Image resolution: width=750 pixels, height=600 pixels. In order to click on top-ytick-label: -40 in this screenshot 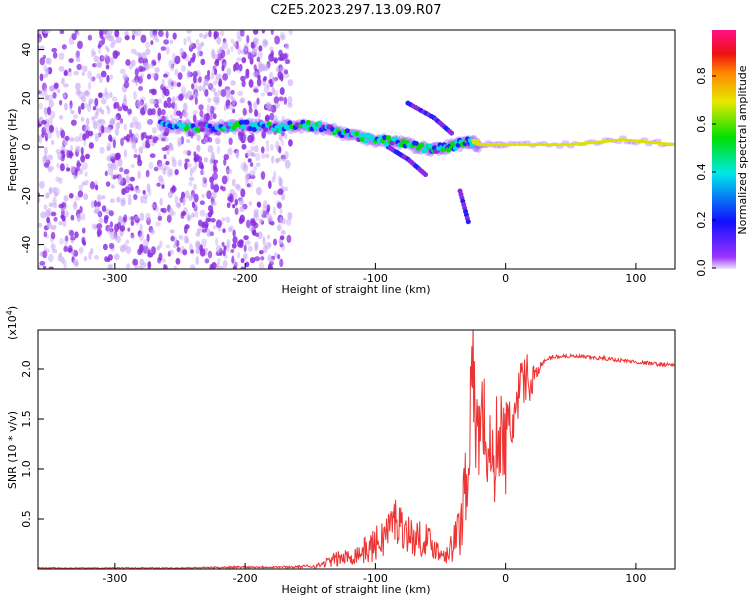, I will do `click(26, 245)`.